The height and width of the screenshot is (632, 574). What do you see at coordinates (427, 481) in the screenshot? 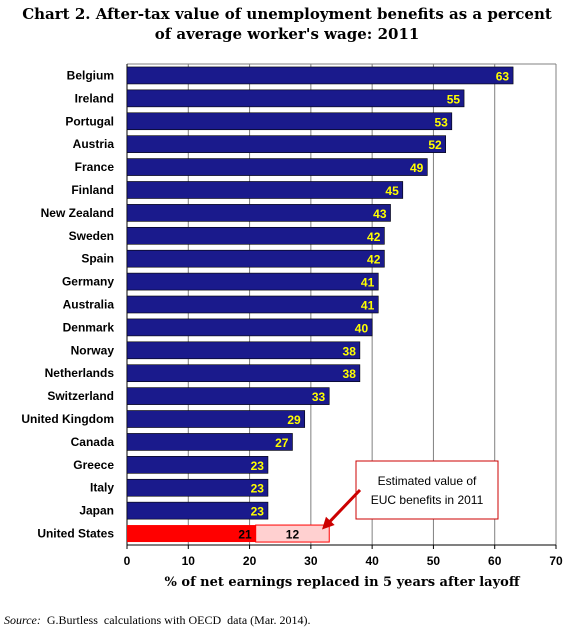
I see `annotation-line-1: Estimated value of` at bounding box center [427, 481].